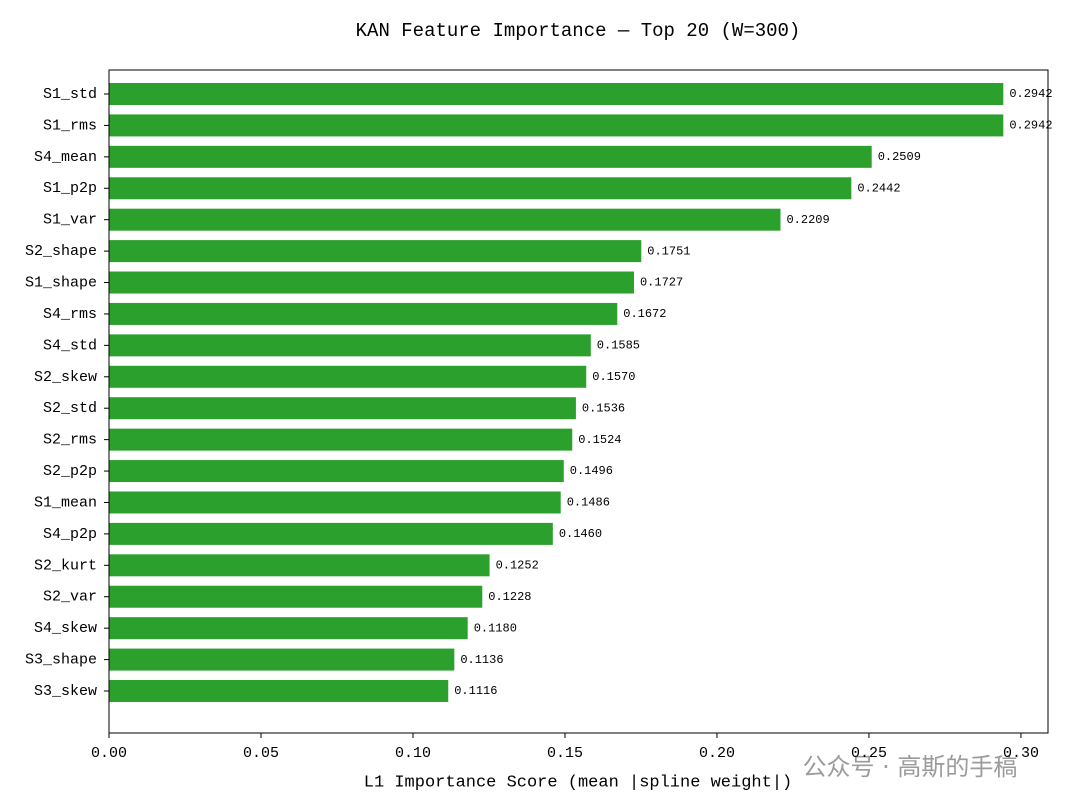 This screenshot has width=1080, height=810. What do you see at coordinates (661, 283) in the screenshot?
I see `value-label: 0.1727` at bounding box center [661, 283].